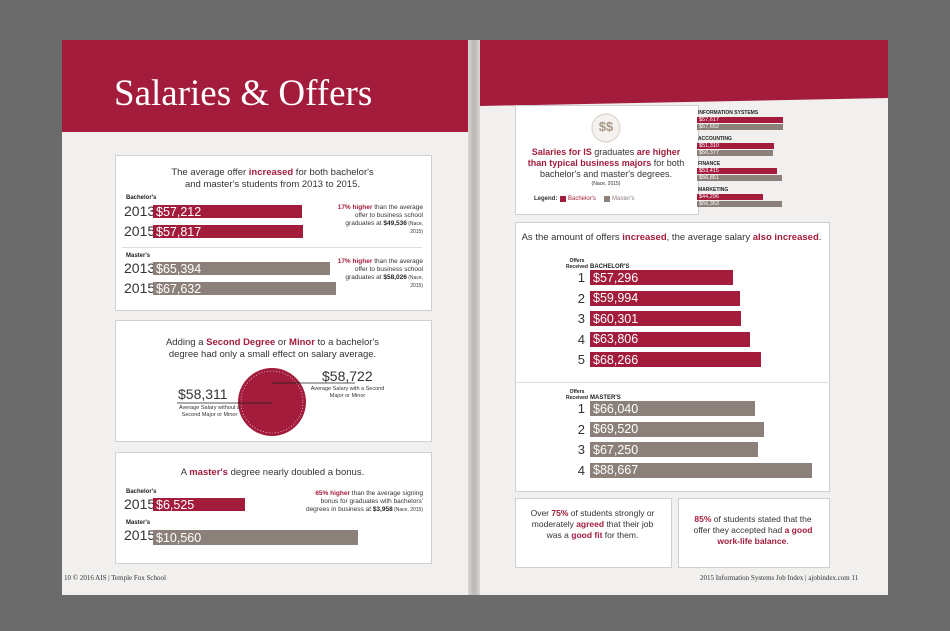  I want to click on year: 2013, so click(140, 211).